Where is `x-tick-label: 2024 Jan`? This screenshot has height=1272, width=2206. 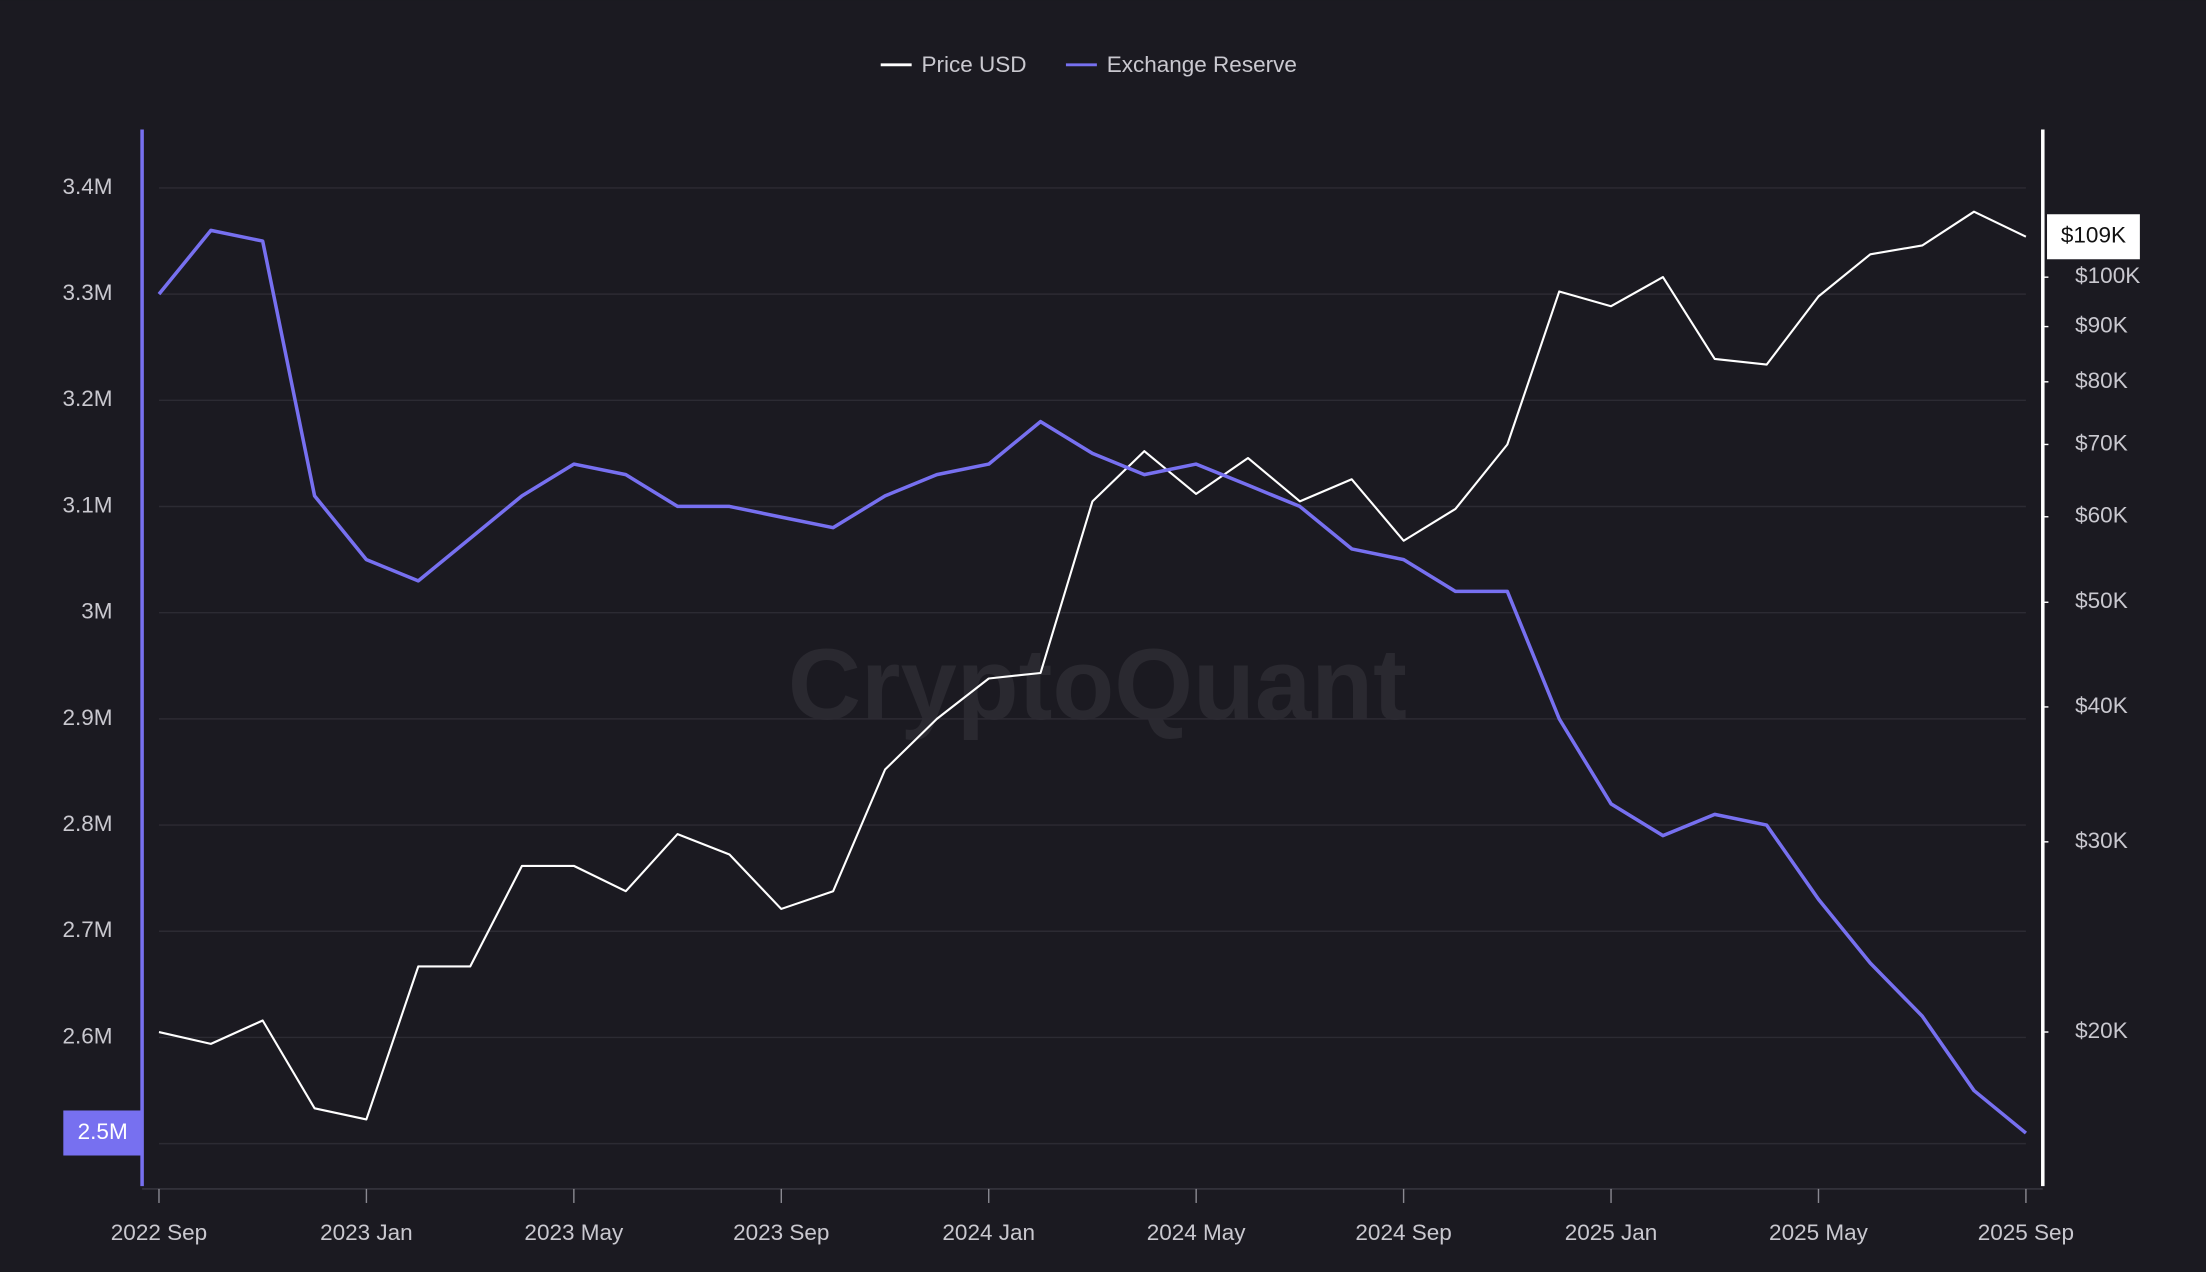
x-tick-label: 2024 Jan is located at coordinates (988, 1232).